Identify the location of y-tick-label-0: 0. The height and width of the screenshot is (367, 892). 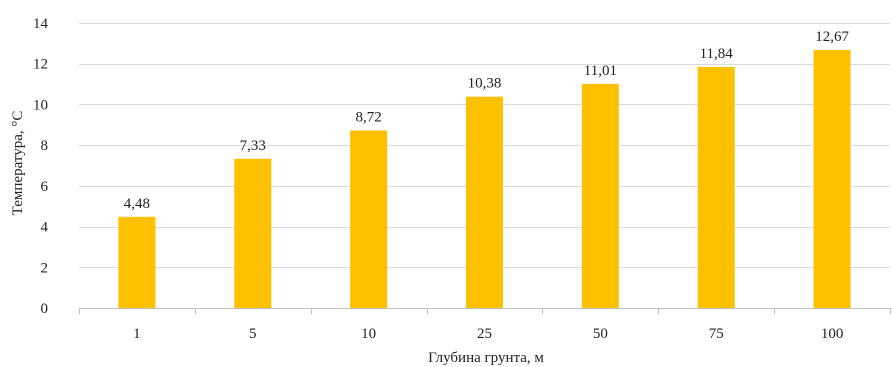
(45, 309).